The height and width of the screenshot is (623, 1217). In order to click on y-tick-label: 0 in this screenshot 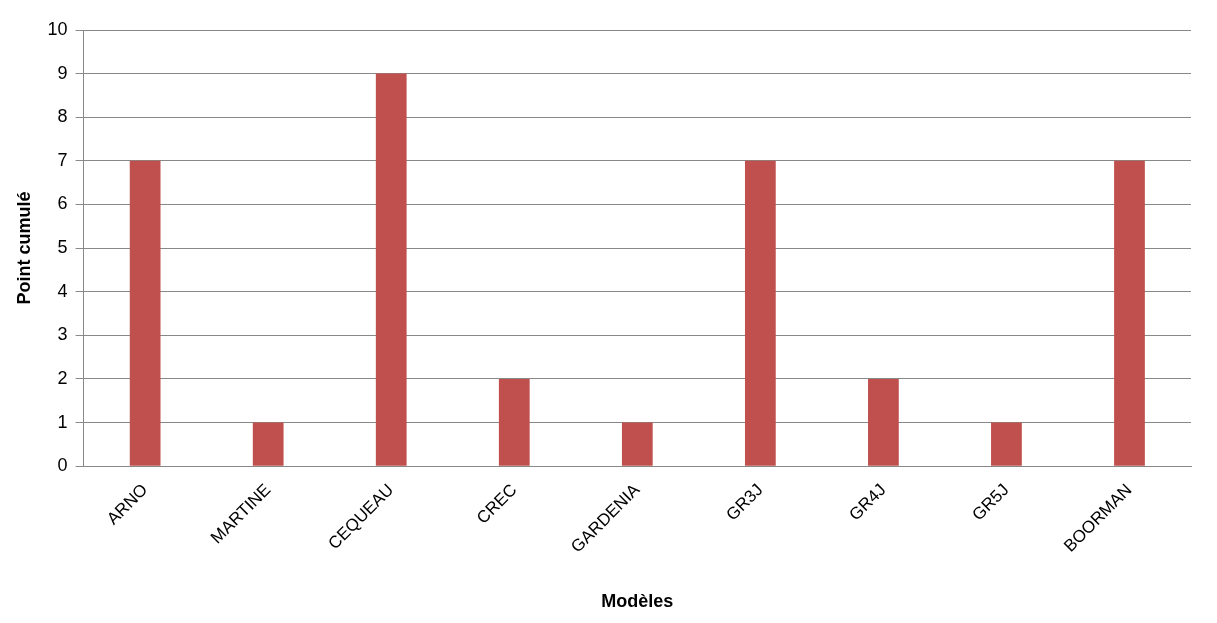, I will do `click(62, 465)`.